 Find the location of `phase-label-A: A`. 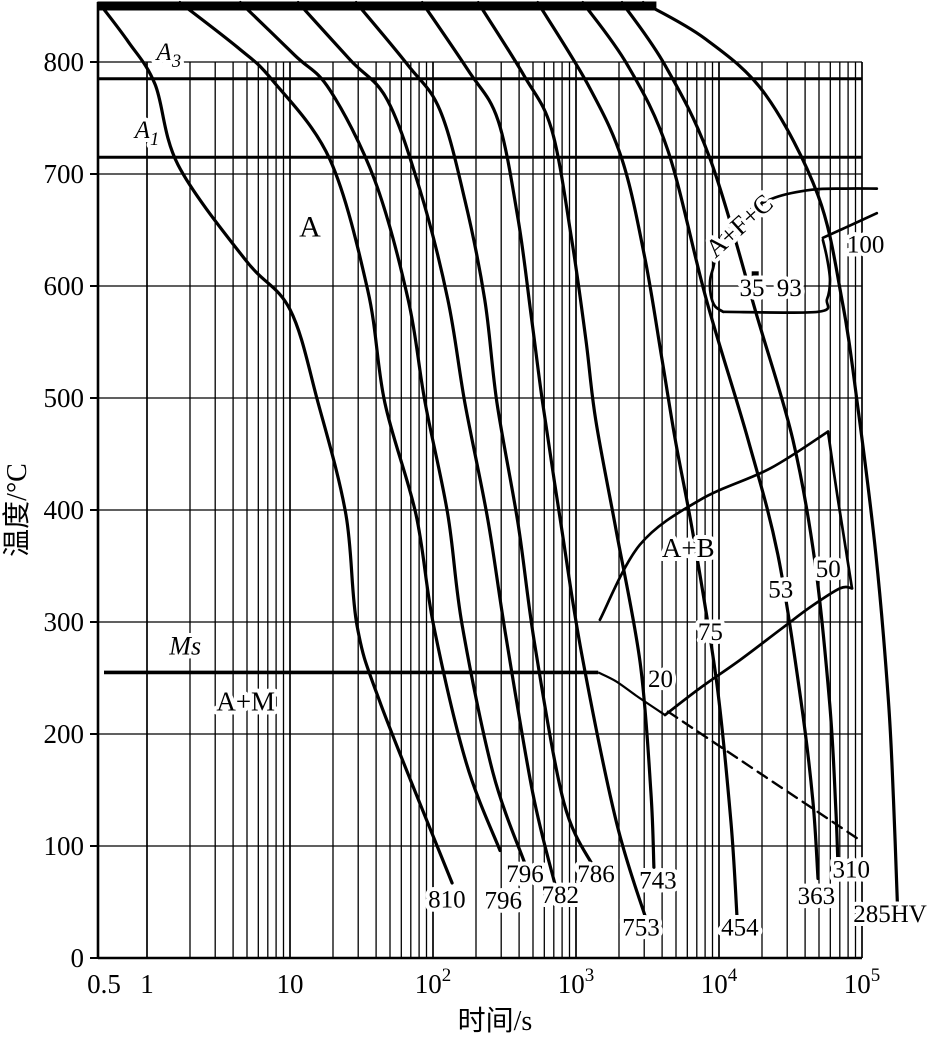

phase-label-A: A is located at coordinates (310, 227).